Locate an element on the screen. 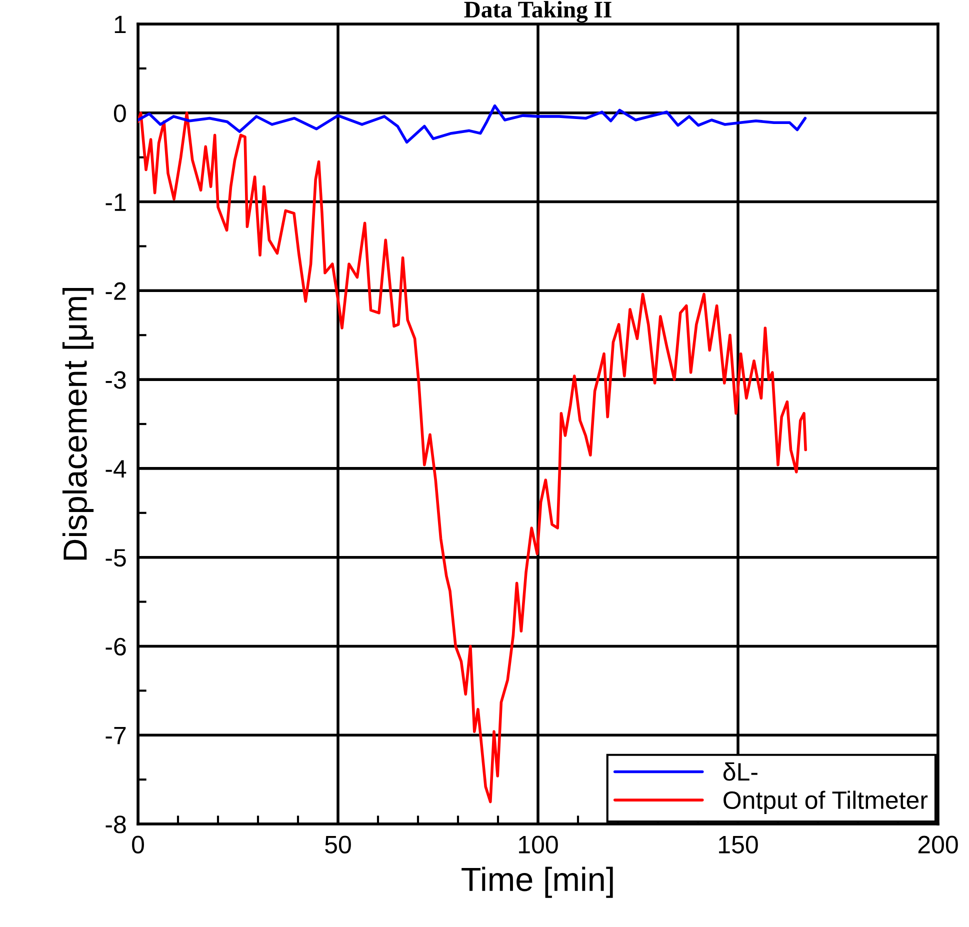 The width and height of the screenshot is (969, 927). y-tick-label: -3 is located at coordinates (116, 380).